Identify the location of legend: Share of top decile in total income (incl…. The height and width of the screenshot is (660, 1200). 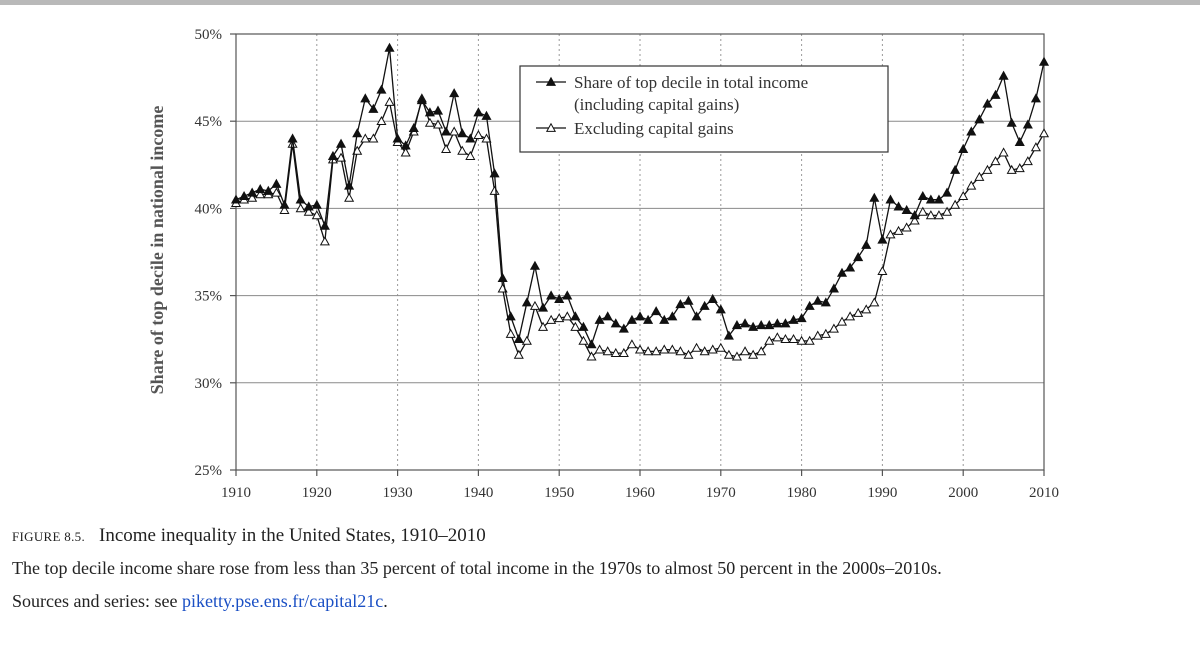
(704, 109).